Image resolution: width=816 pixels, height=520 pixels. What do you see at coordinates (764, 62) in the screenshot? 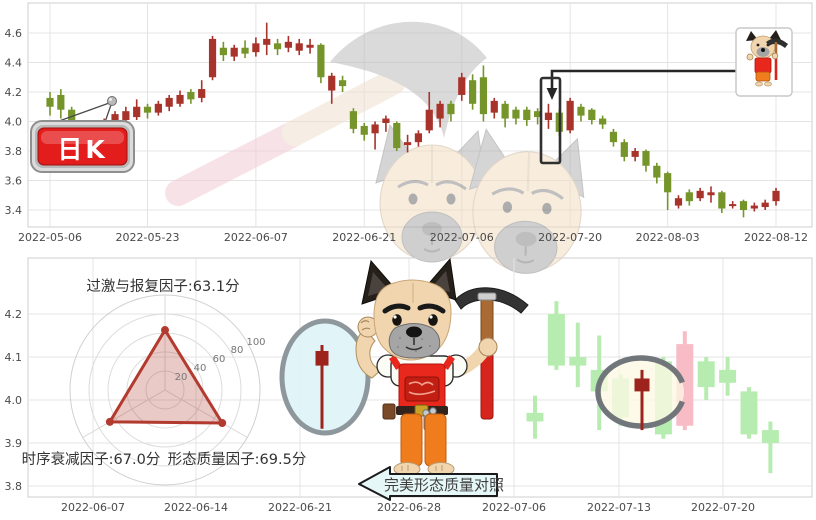
I see `mini-mascot-card` at bounding box center [764, 62].